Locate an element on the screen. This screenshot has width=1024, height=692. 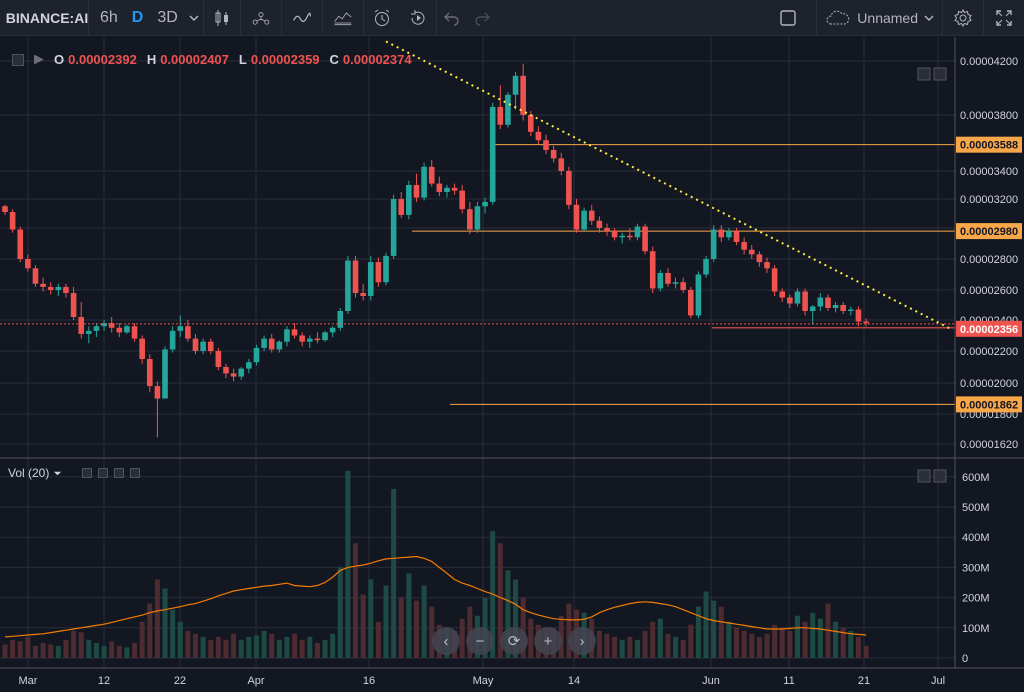
alert-icon is located at coordinates (382, 17).